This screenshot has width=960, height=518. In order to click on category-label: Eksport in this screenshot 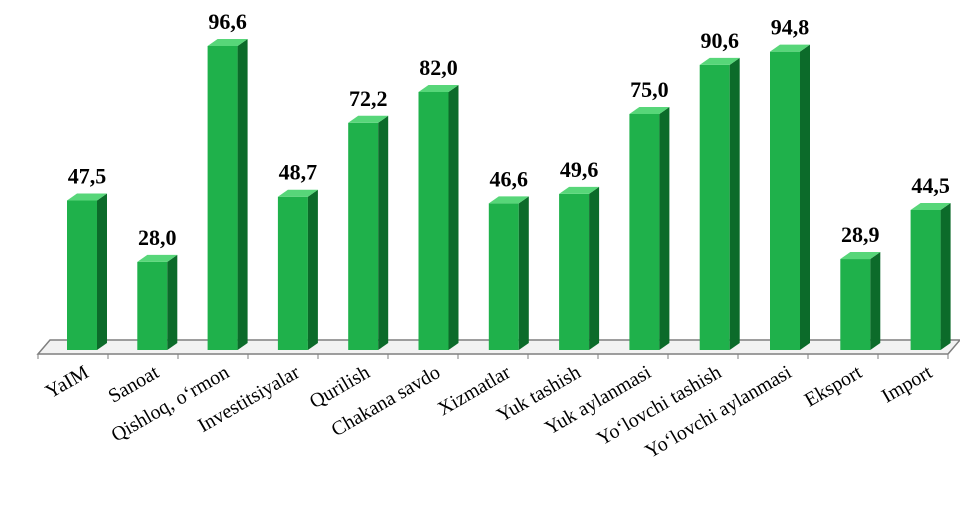, I will do `click(833, 386)`.